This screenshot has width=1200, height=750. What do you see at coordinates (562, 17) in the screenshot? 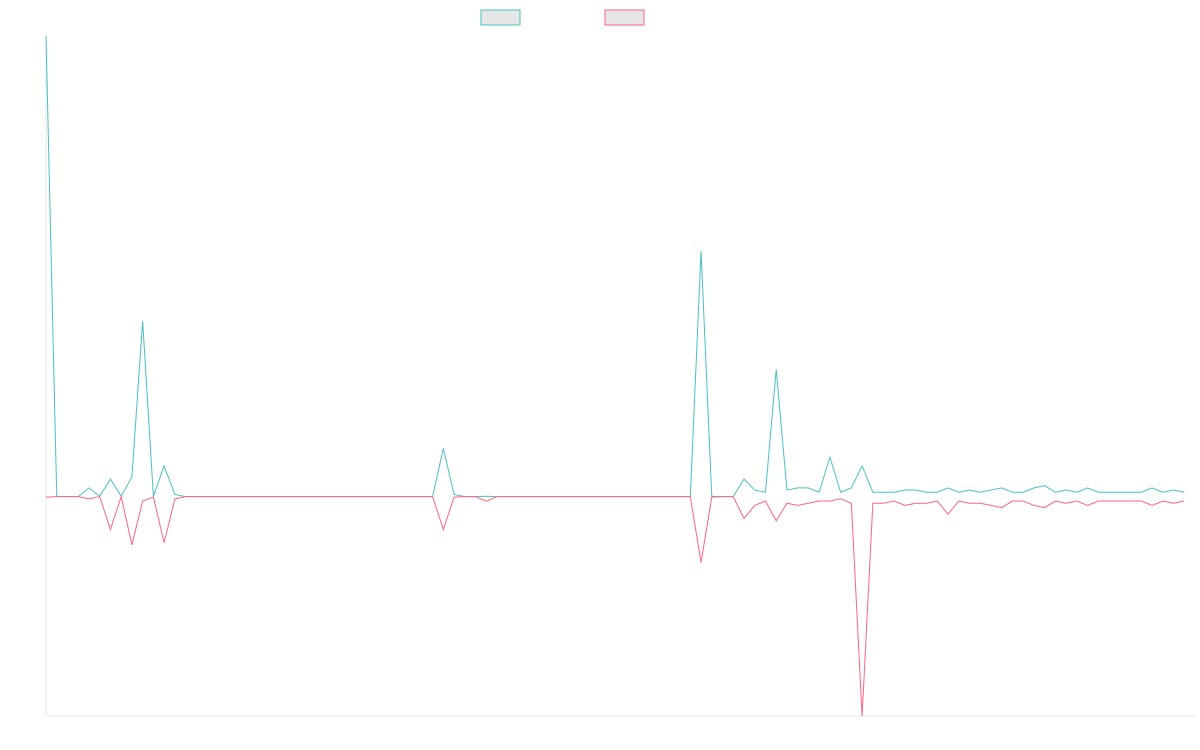
I see `chart-legend` at bounding box center [562, 17].